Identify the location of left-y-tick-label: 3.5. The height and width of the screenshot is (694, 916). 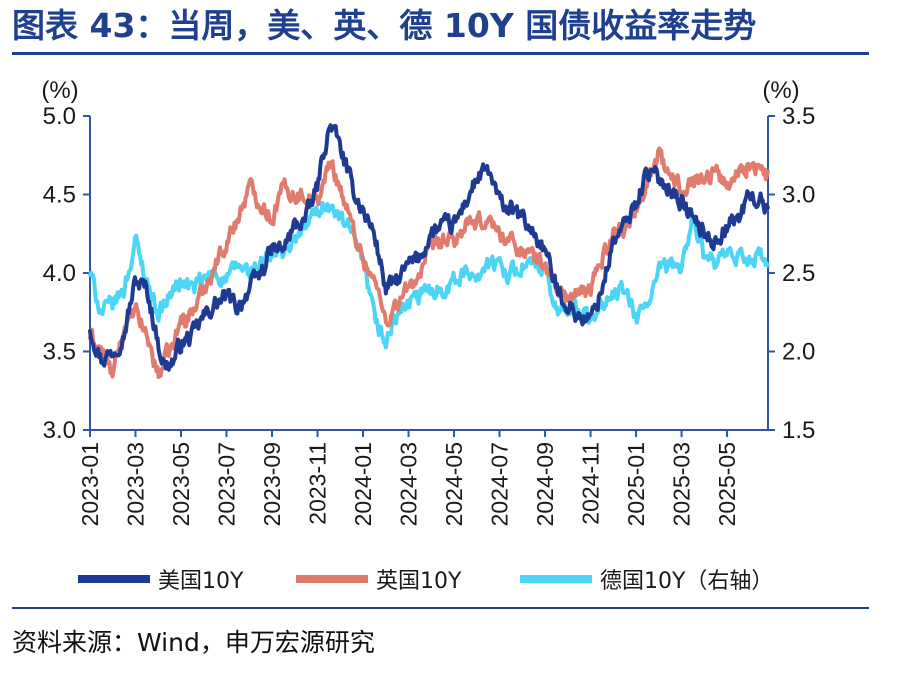
(59, 352).